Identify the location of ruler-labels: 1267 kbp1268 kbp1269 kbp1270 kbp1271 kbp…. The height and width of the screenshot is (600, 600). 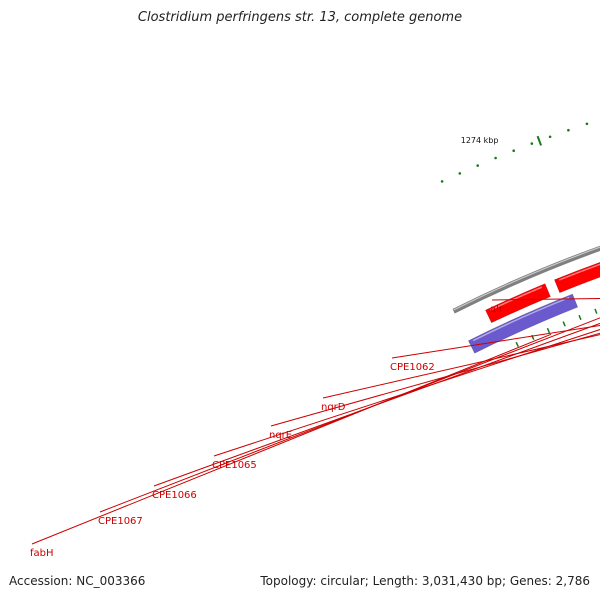
(480, 140).